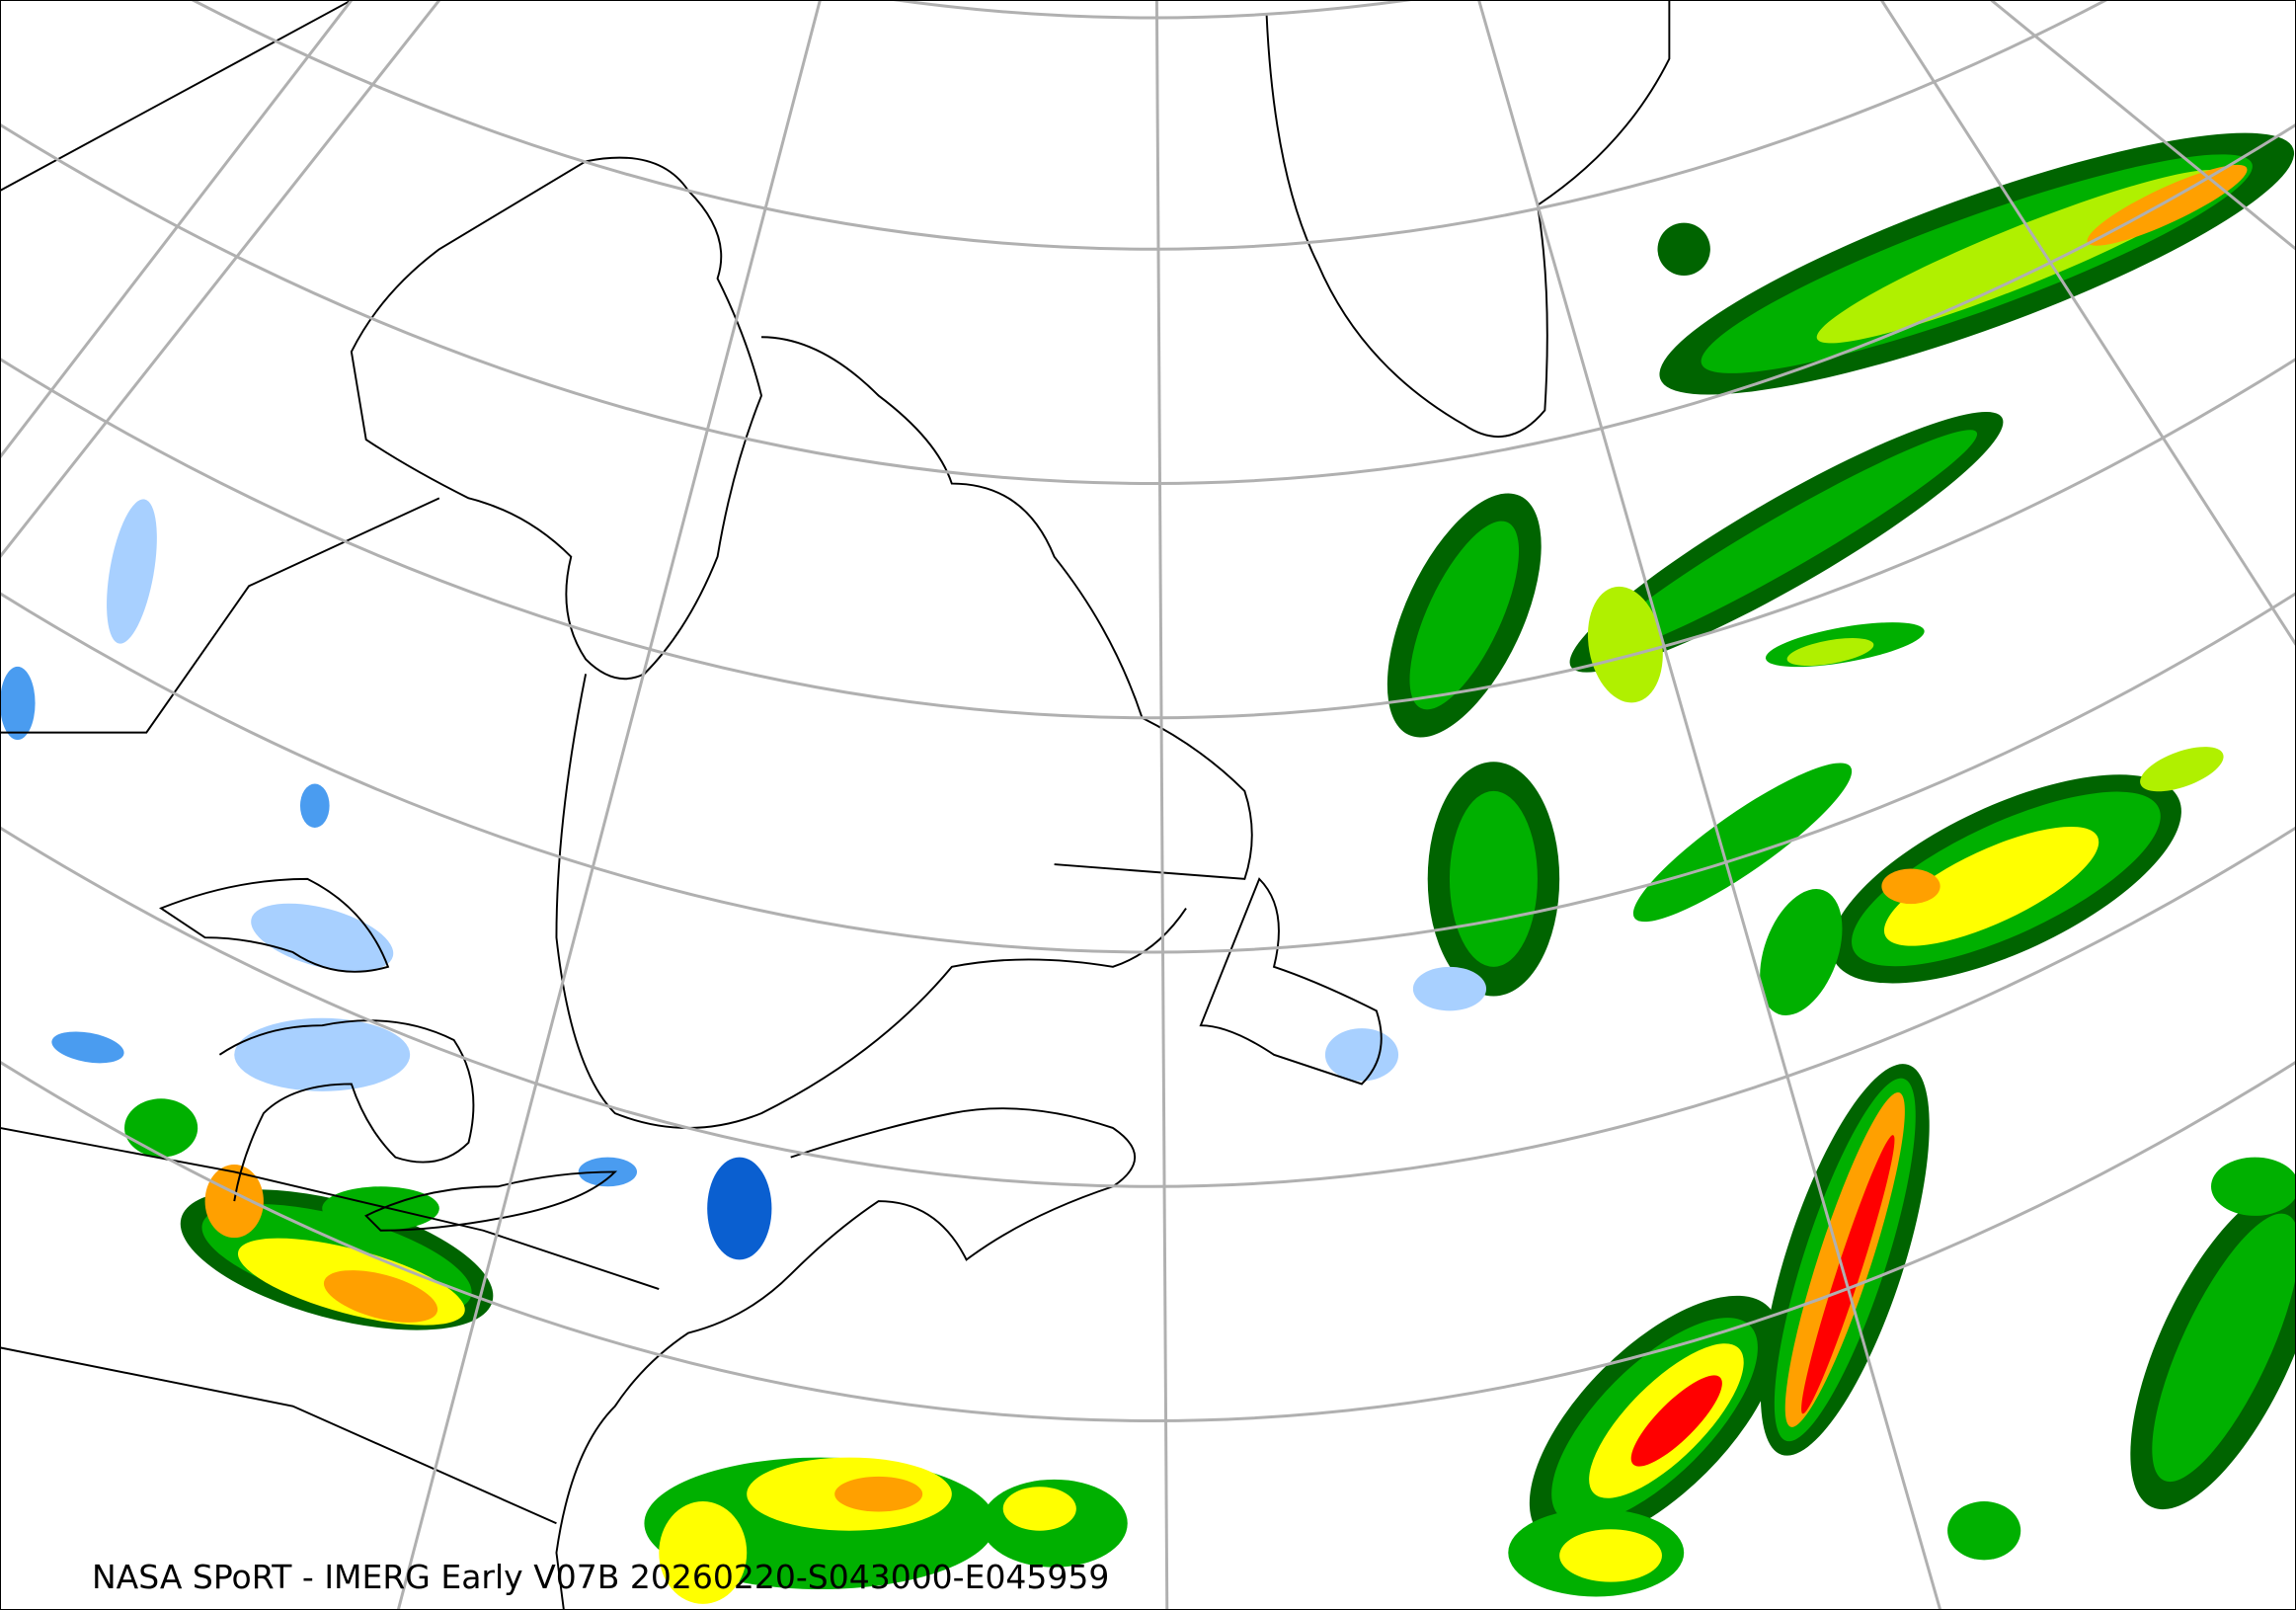  What do you see at coordinates (1291, 981) in the screenshot?
I see `newfoundland-coast` at bounding box center [1291, 981].